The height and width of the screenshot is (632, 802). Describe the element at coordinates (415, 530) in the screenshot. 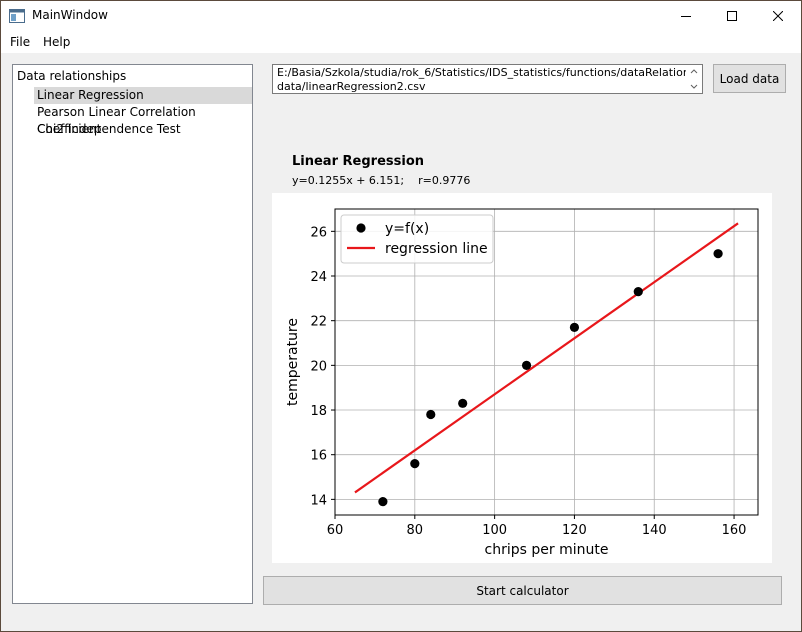

I see `x-tick-label-1: 80` at that location.